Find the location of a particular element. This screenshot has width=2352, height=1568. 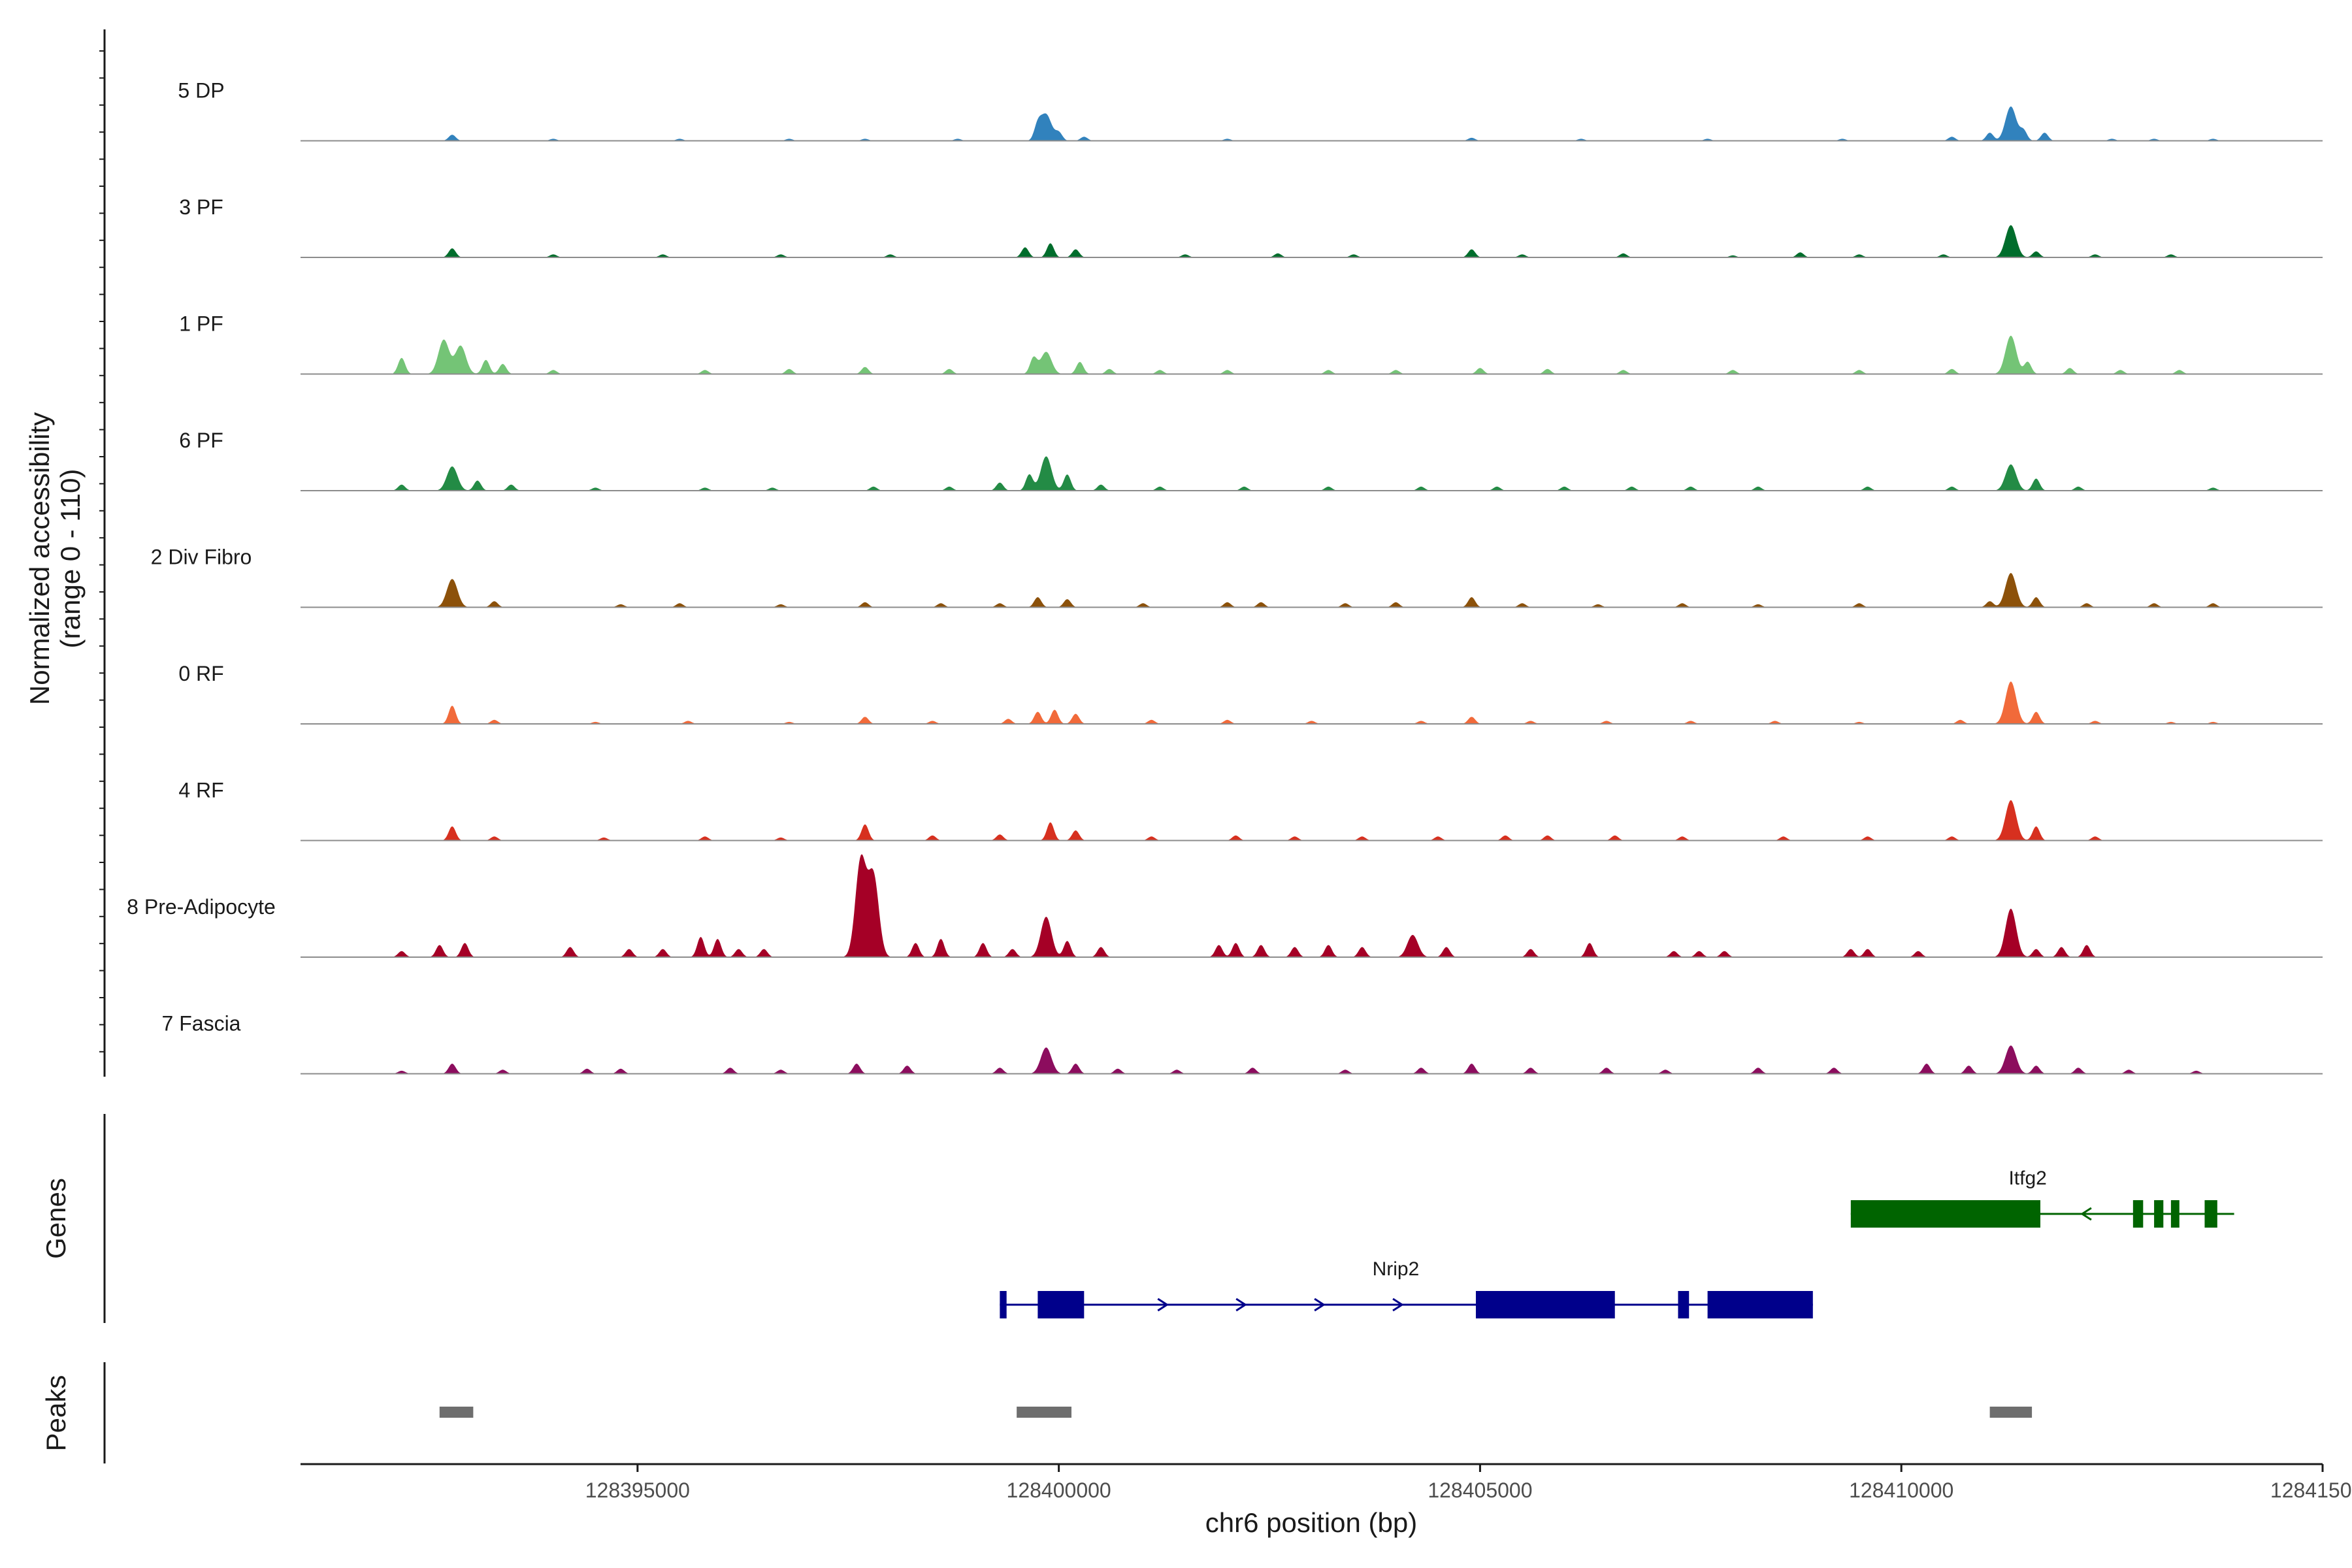

y-axis-title: Normalized accessibility is located at coordinates (39, 558).